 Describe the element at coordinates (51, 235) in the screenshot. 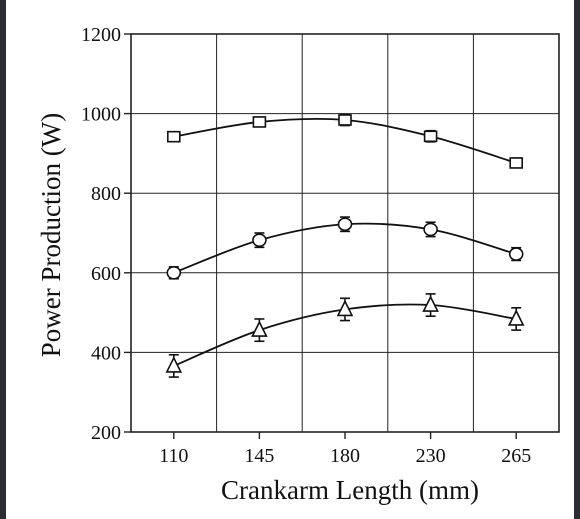

I see `y-axis-label: Power Production (W)` at that location.